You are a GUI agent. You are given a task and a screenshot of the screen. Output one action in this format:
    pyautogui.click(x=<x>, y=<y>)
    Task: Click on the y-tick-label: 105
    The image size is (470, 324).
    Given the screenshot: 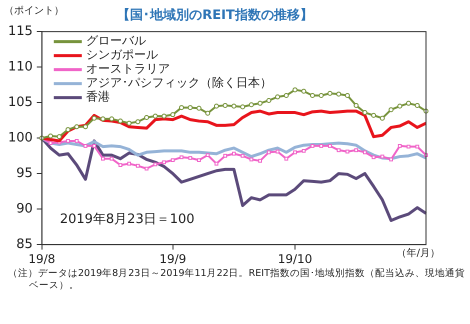 What is the action you would take?
    pyautogui.click(x=20, y=102)
    